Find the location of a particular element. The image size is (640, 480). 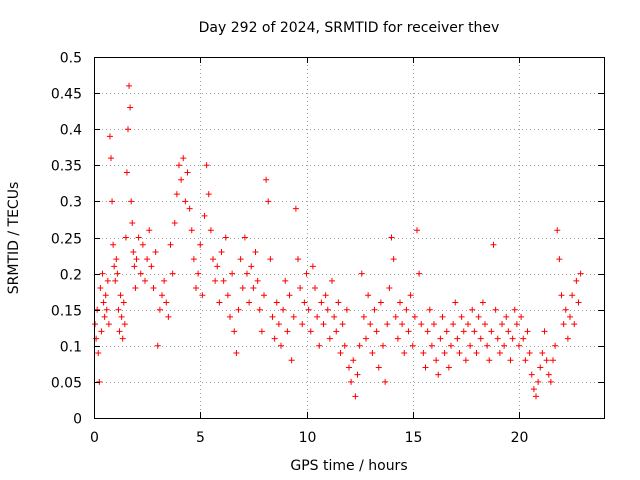

x-tick-label: 5 is located at coordinates (200, 438).